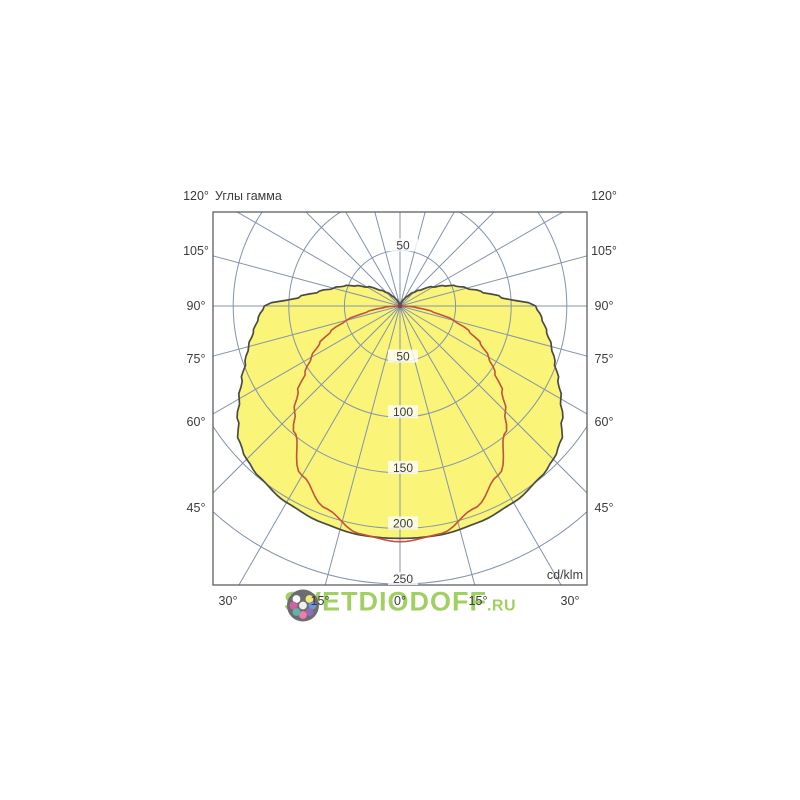 The width and height of the screenshot is (800, 800). What do you see at coordinates (400, 306) in the screenshot?
I see `polar-origin-dot` at bounding box center [400, 306].